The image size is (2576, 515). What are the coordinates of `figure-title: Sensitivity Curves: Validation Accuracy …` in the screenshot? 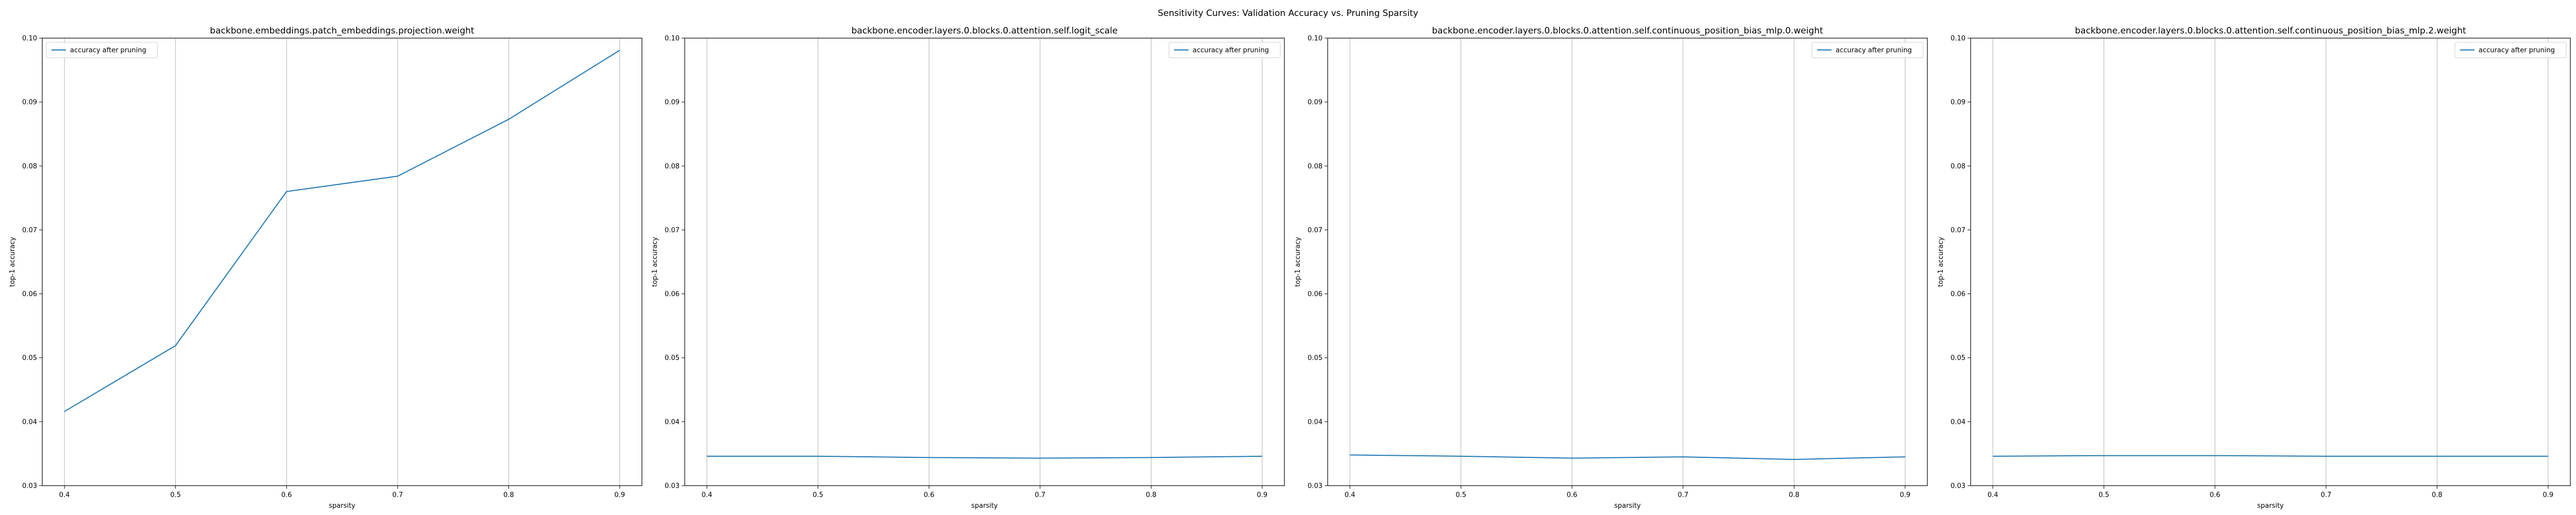 It's located at (1288, 13).